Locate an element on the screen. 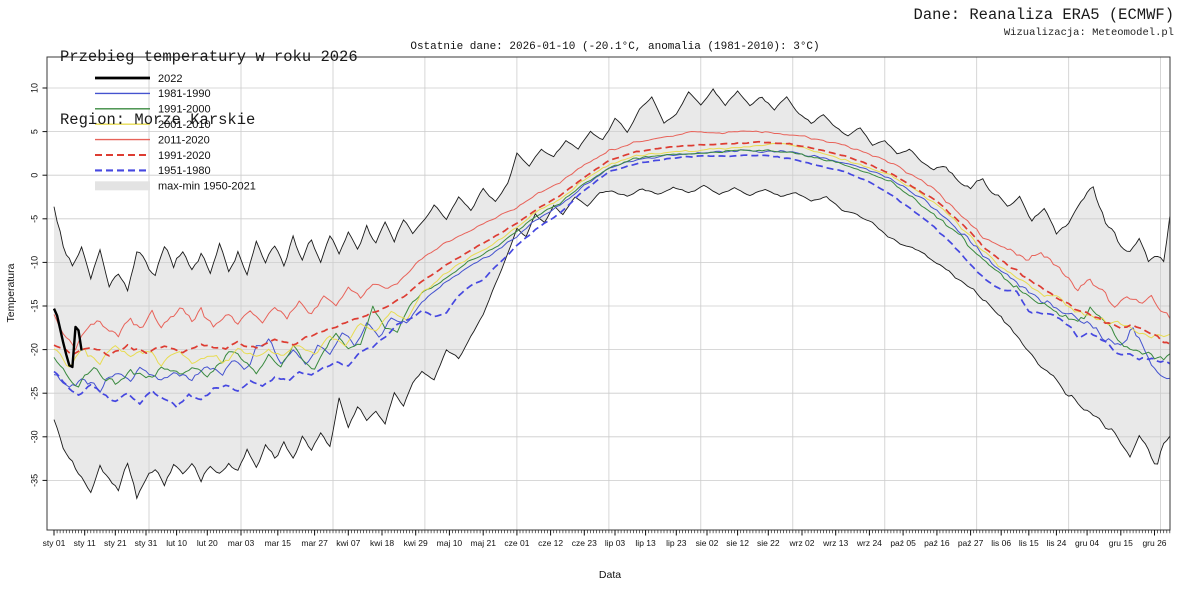 This screenshot has width=1200, height=600. x-axis-title: Data is located at coordinates (610, 575).